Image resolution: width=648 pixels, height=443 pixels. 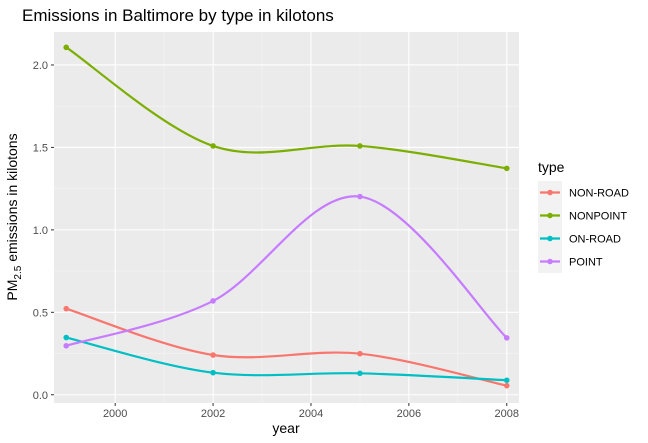 I want to click on legend-item-non-road: NON-ROAD, so click(x=583, y=192).